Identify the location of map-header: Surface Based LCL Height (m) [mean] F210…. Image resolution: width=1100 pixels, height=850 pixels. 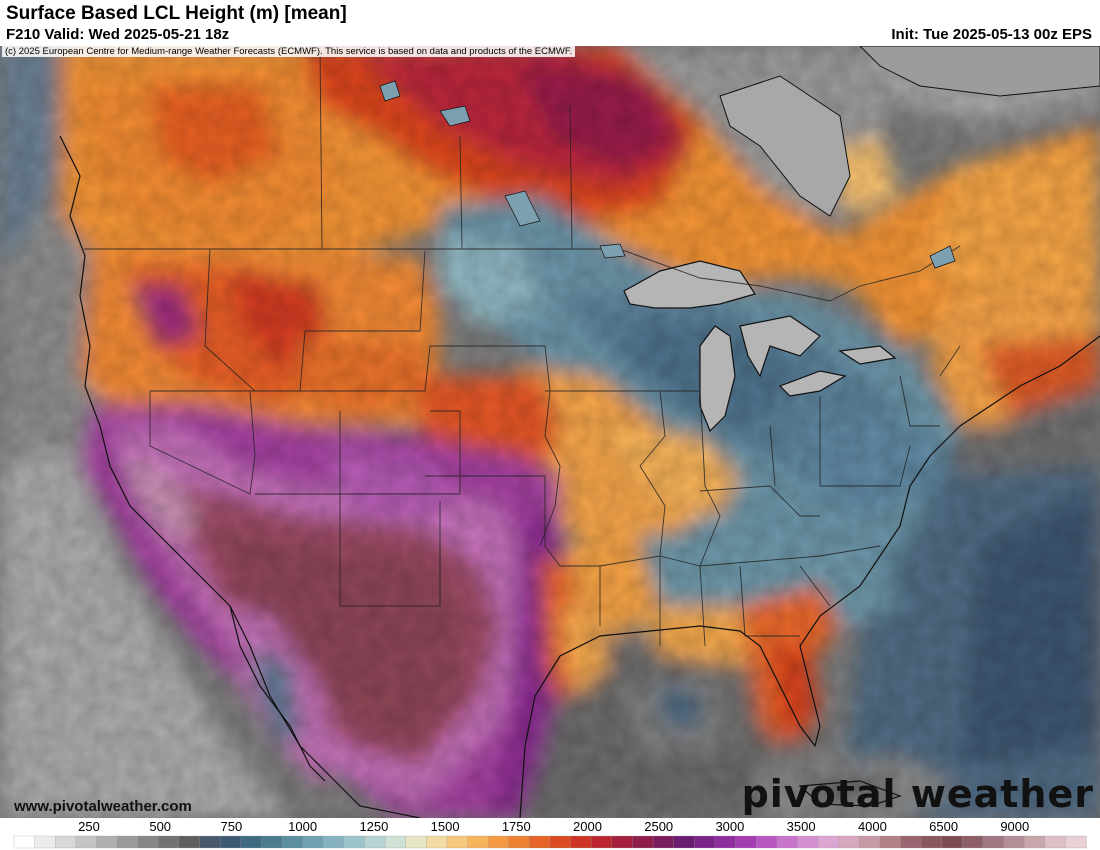
(550, 23).